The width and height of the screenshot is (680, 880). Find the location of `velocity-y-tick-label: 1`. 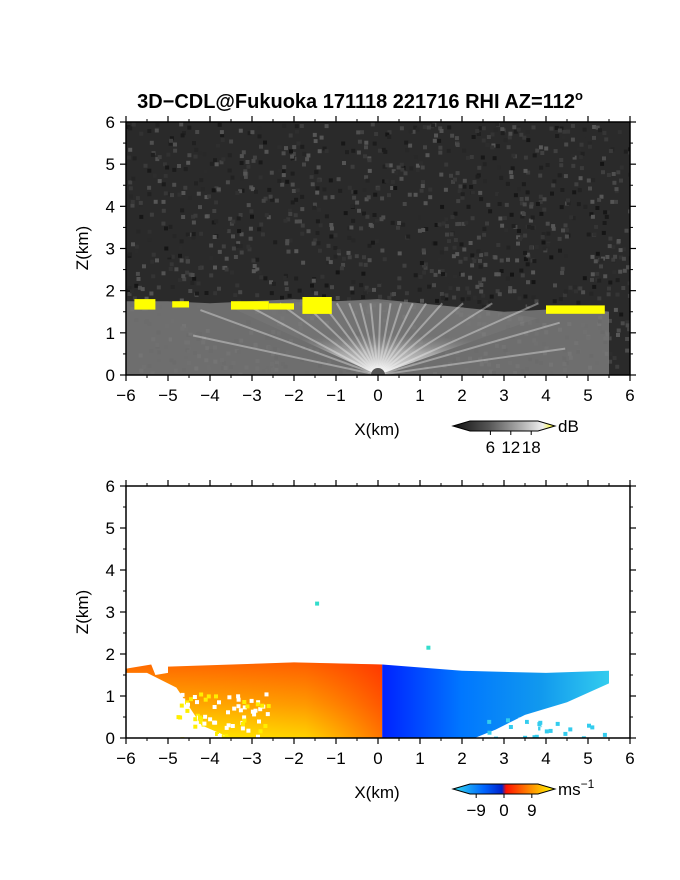

velocity-y-tick-label: 1 is located at coordinates (110, 696).